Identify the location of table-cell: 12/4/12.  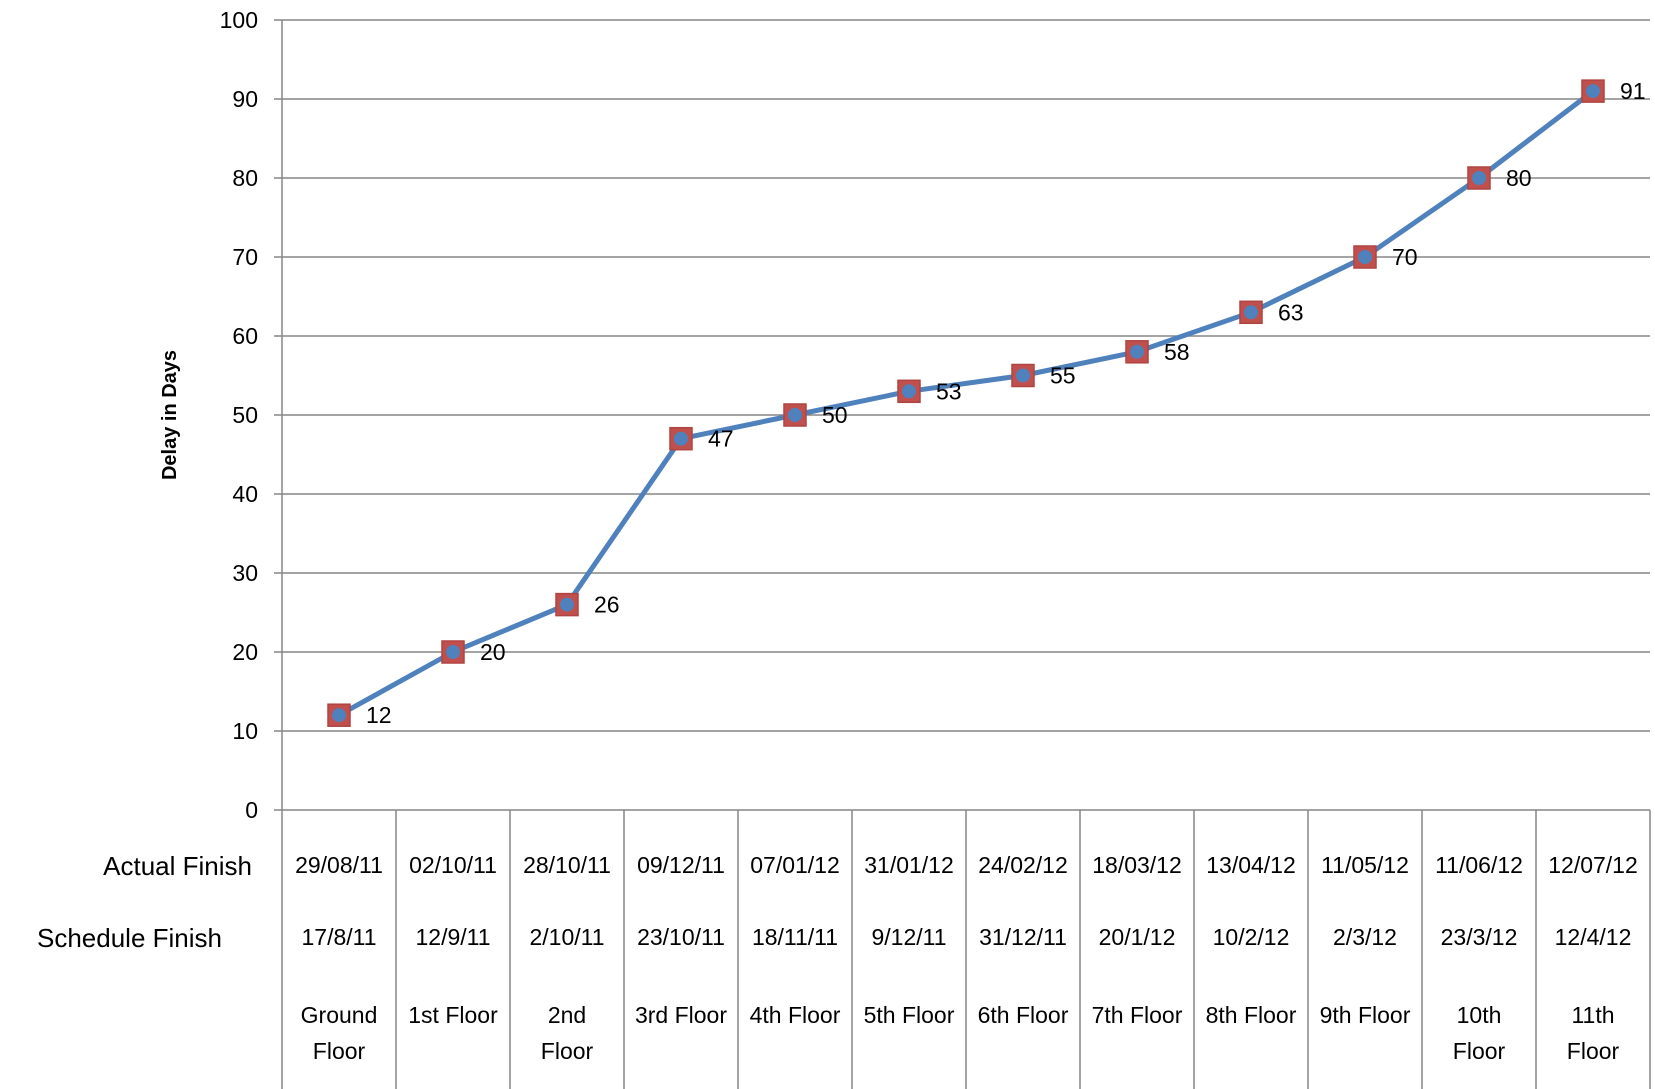
(1593, 937).